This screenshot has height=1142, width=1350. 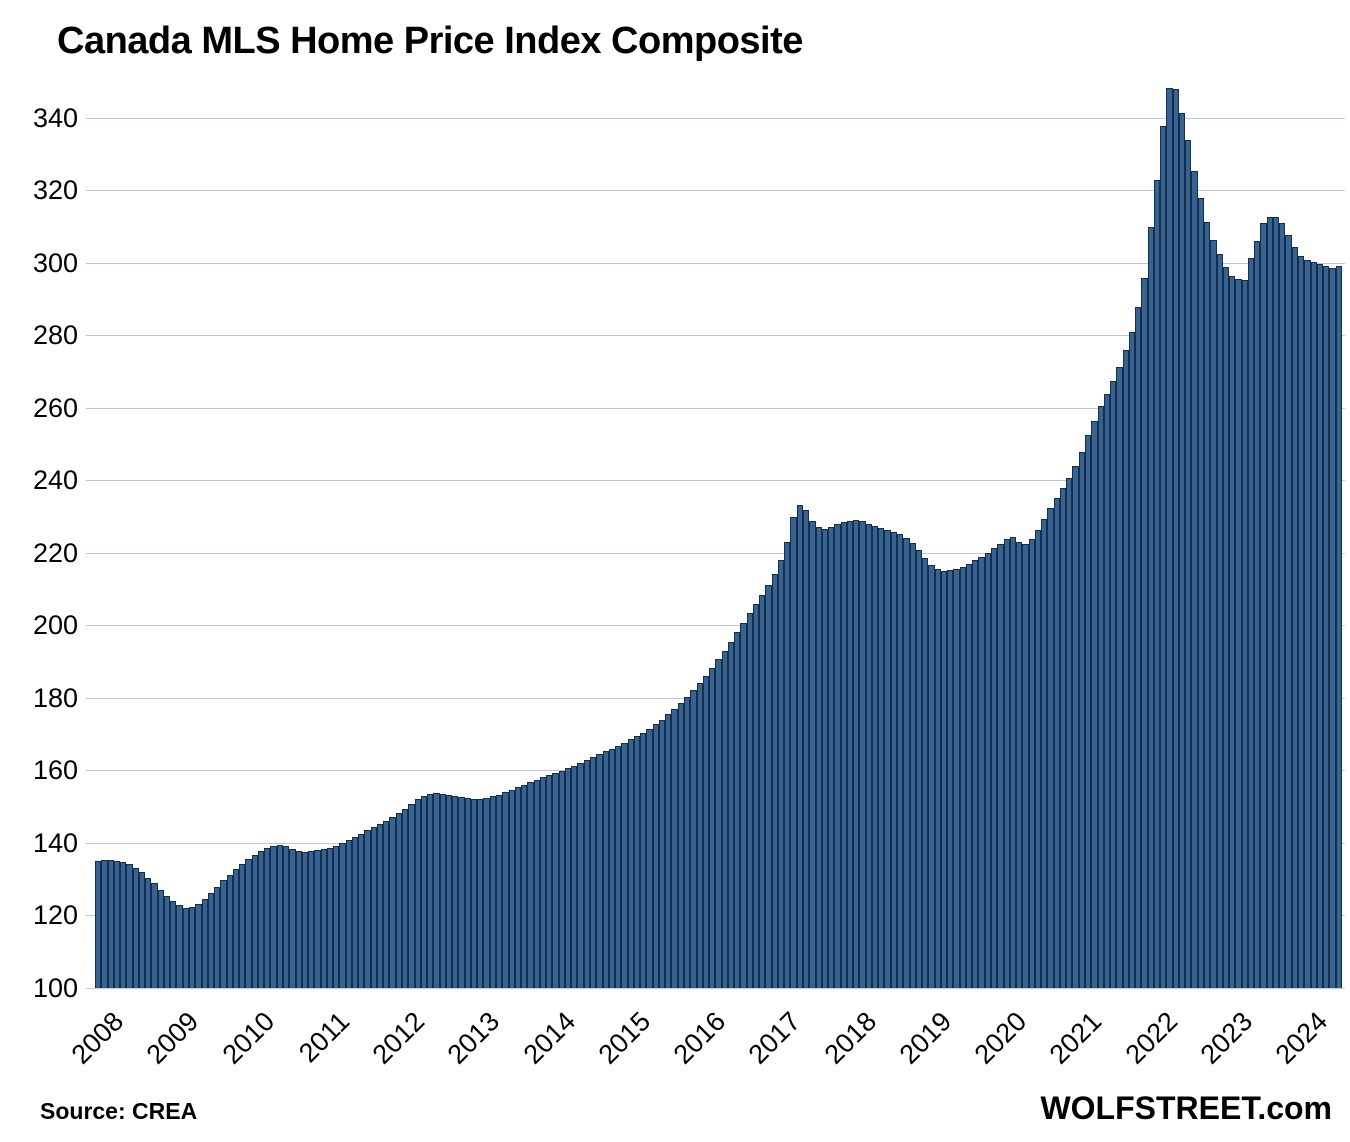 What do you see at coordinates (55, 697) in the screenshot?
I see `y-tick-label-180: 180` at bounding box center [55, 697].